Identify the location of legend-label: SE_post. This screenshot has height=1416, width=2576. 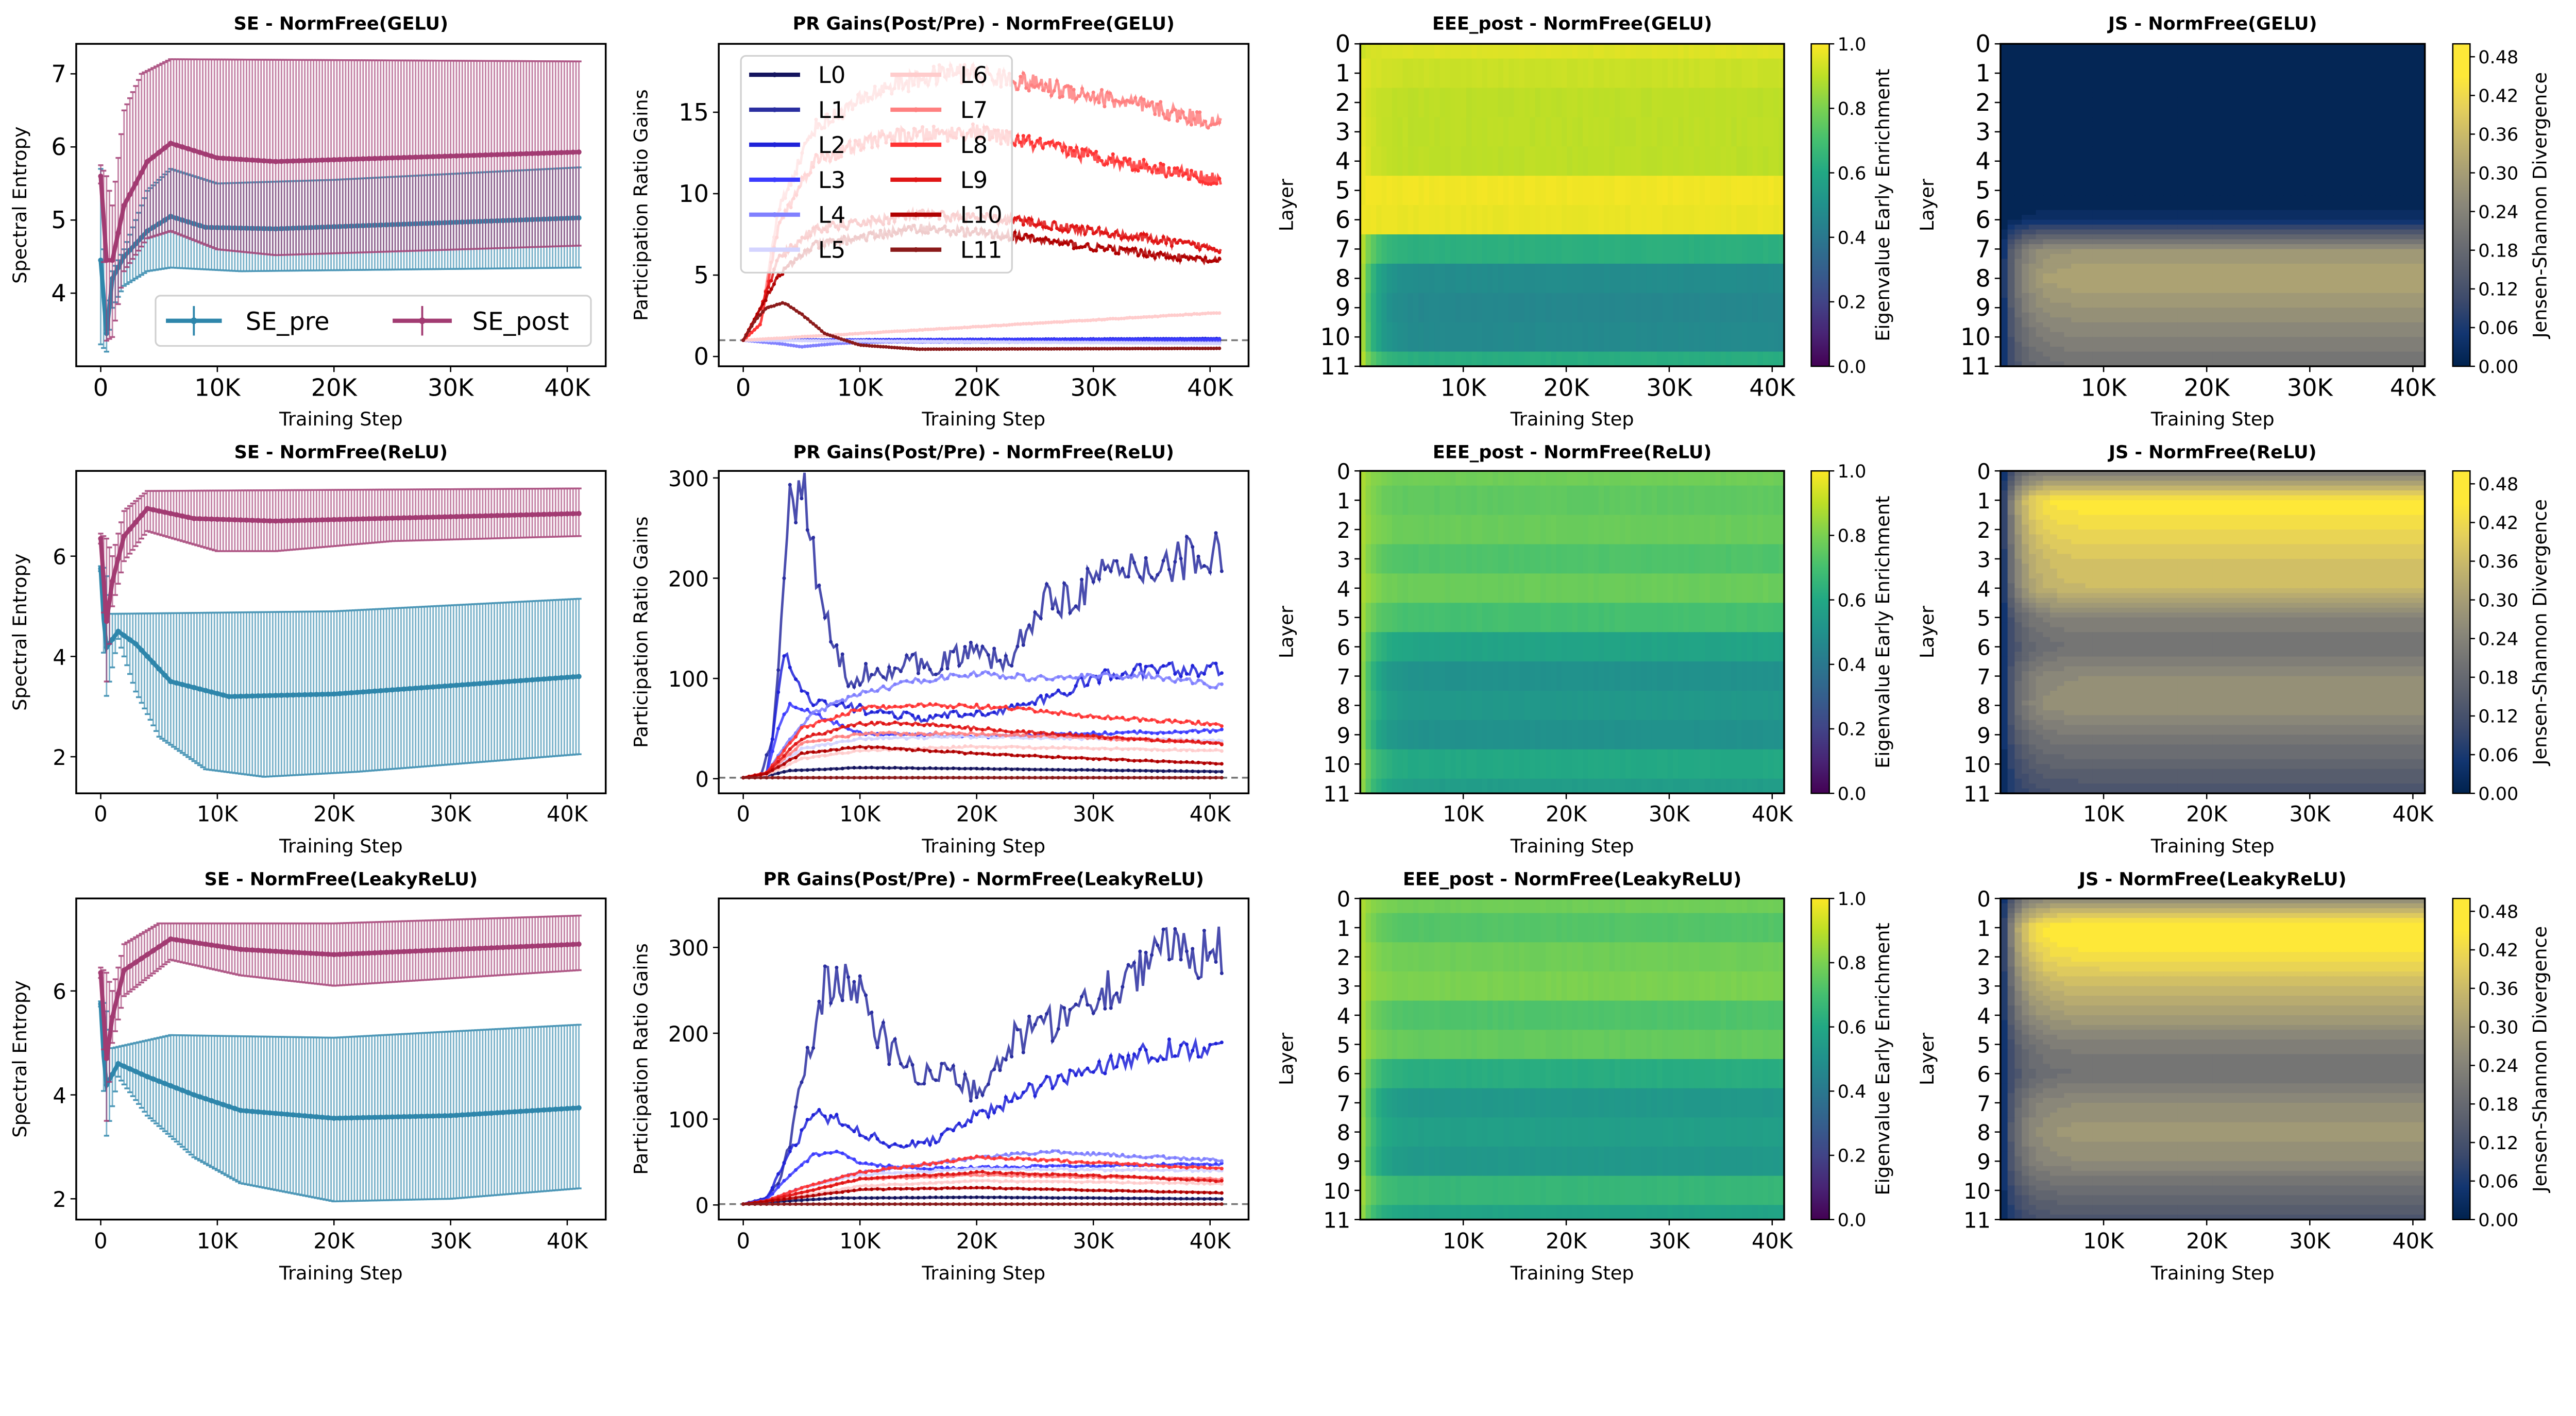
(520, 322).